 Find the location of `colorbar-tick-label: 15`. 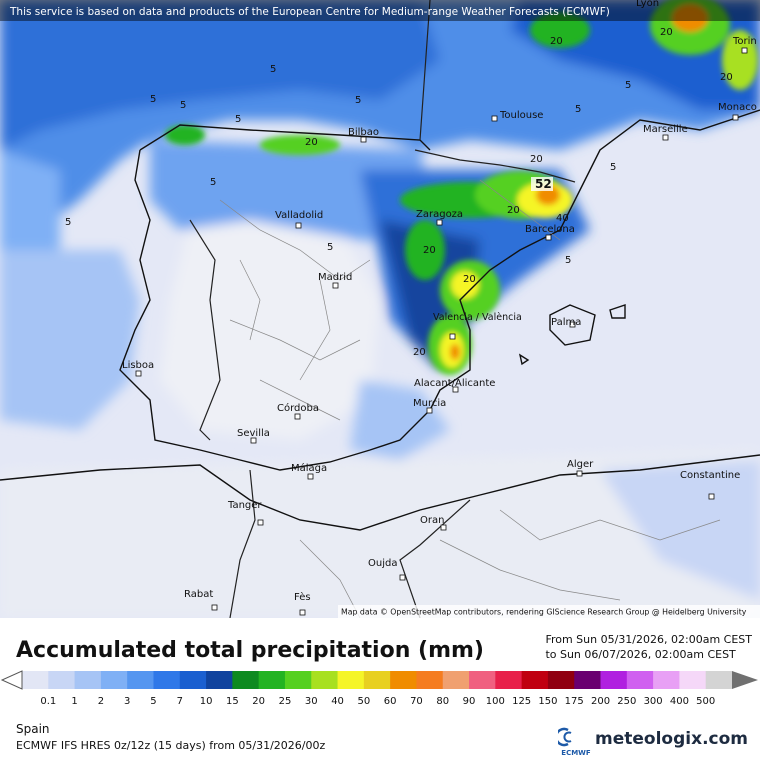

colorbar-tick-label: 15 is located at coordinates (232, 701).